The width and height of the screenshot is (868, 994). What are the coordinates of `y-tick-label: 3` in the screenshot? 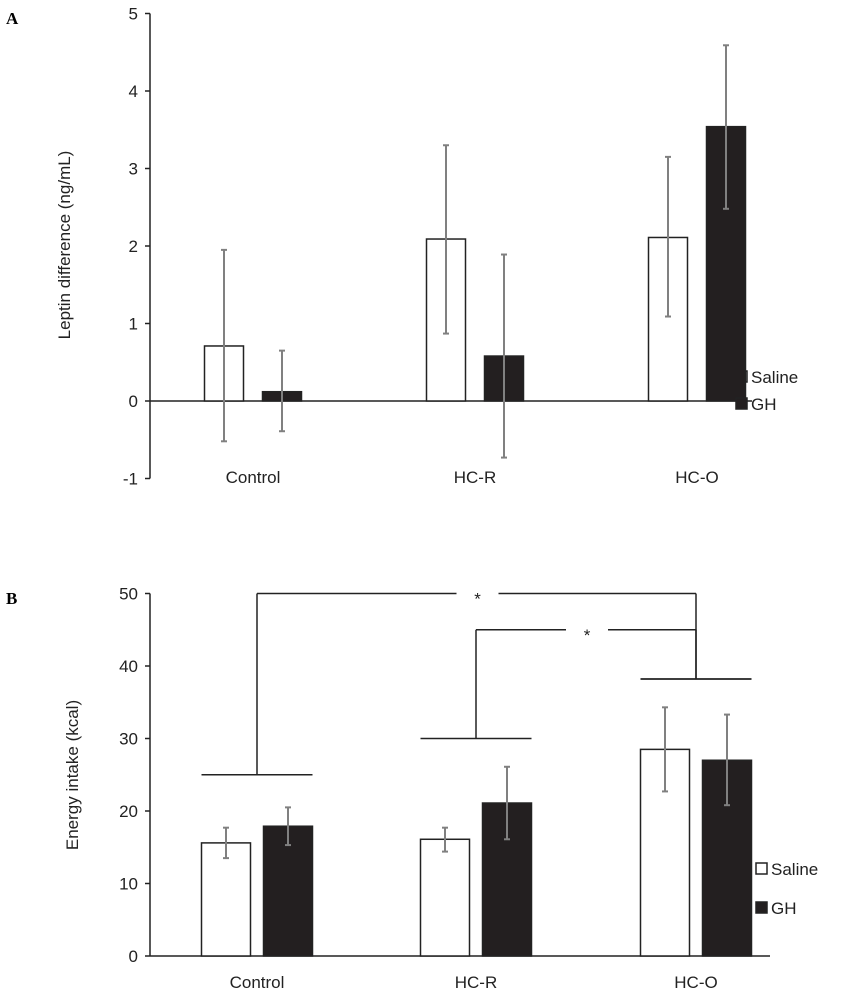 It's located at (133, 169).